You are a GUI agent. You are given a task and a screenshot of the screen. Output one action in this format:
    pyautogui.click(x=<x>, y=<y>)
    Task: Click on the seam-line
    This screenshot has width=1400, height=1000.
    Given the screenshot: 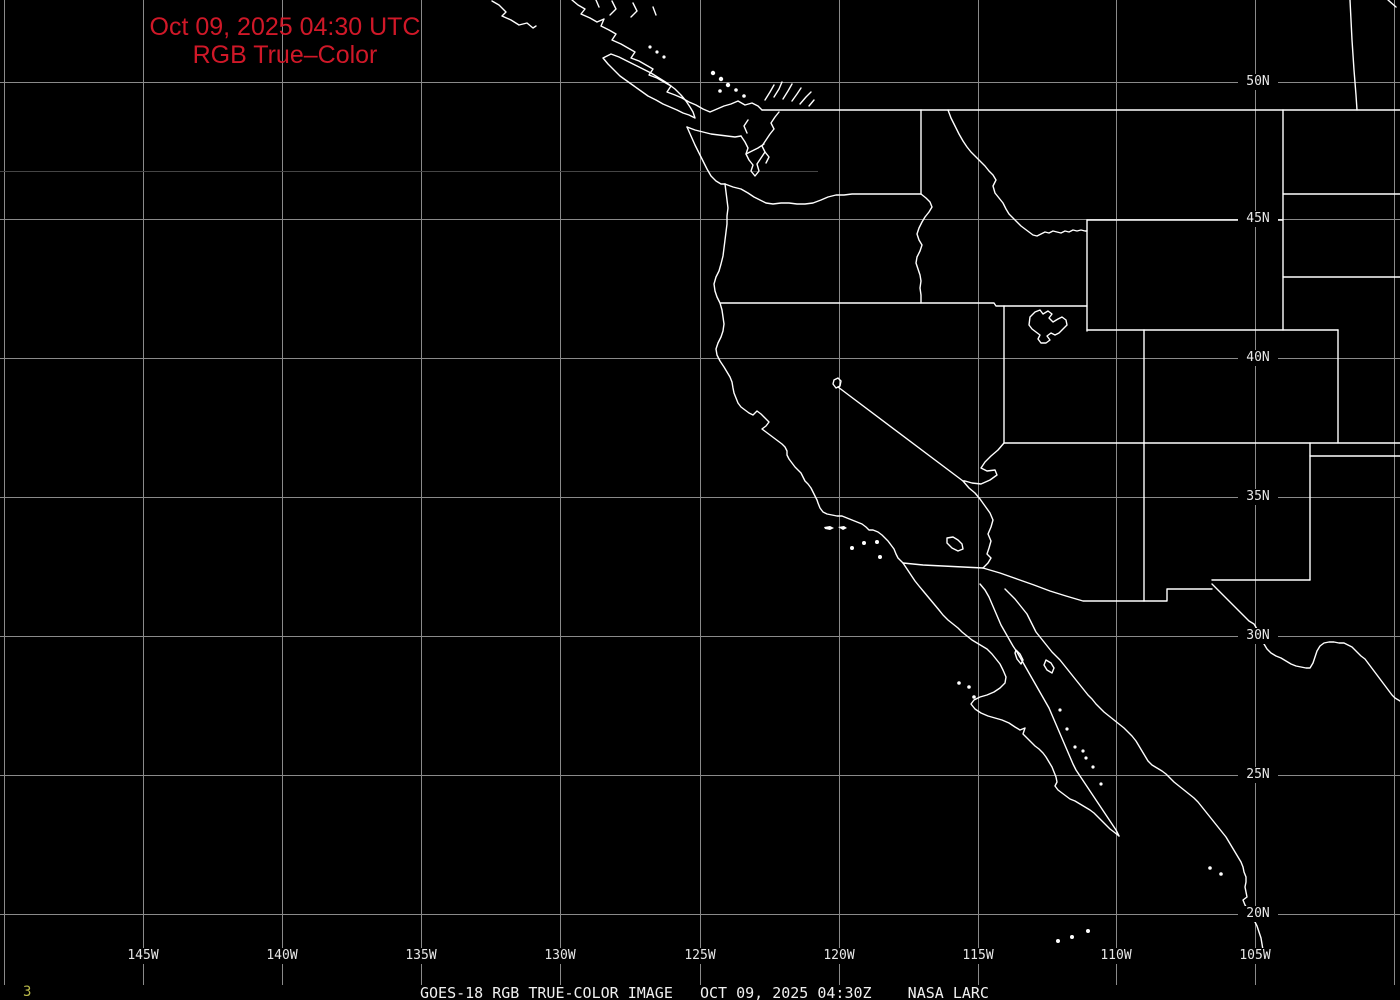 What is the action you would take?
    pyautogui.click(x=409, y=171)
    